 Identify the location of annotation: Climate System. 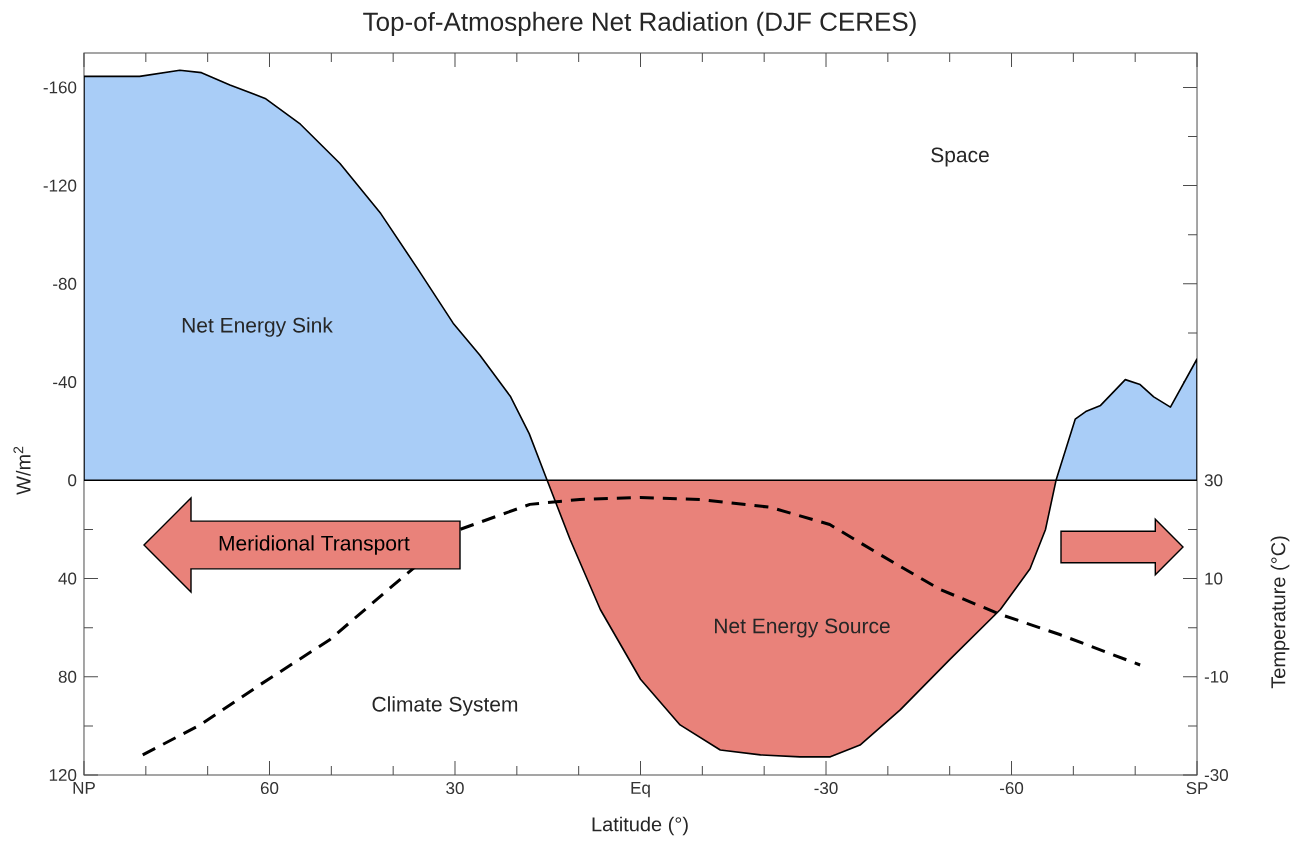
(445, 706).